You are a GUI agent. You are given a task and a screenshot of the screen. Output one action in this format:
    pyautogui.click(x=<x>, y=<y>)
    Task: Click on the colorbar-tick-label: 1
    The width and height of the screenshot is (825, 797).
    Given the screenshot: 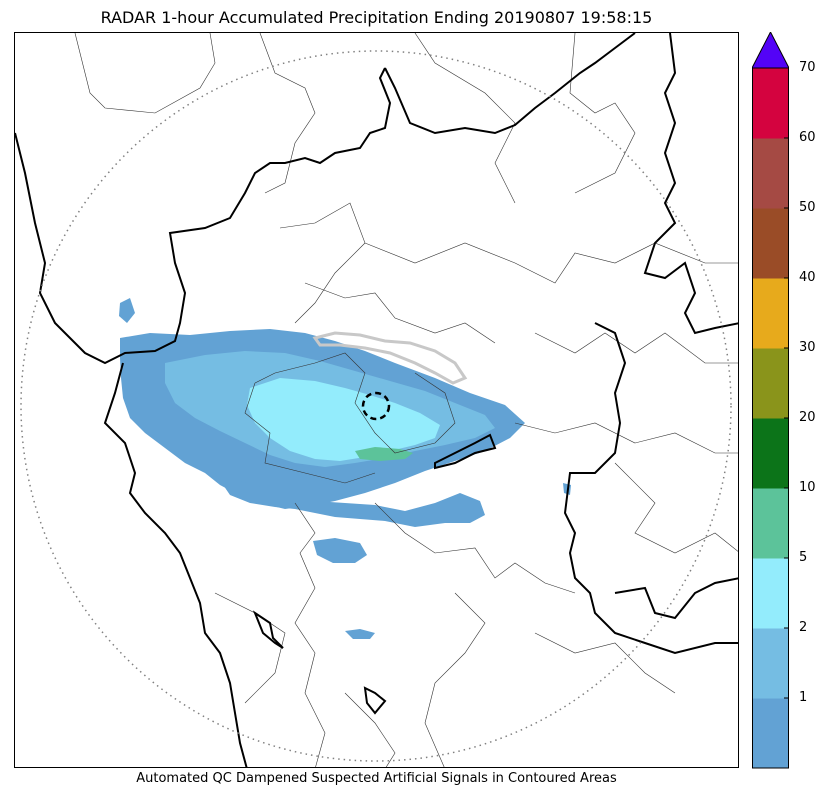 What is the action you would take?
    pyautogui.click(x=803, y=697)
    